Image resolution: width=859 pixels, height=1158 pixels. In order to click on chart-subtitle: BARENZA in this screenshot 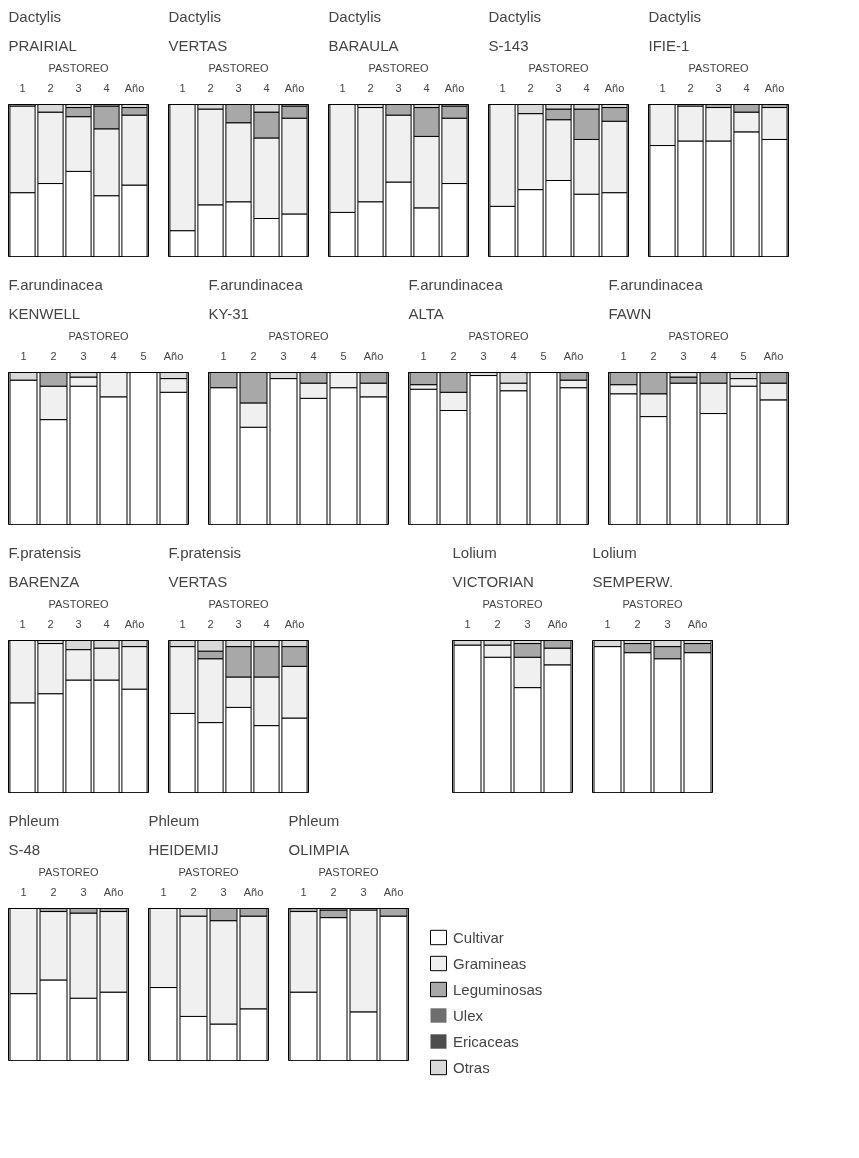, I will do `click(44, 581)`.